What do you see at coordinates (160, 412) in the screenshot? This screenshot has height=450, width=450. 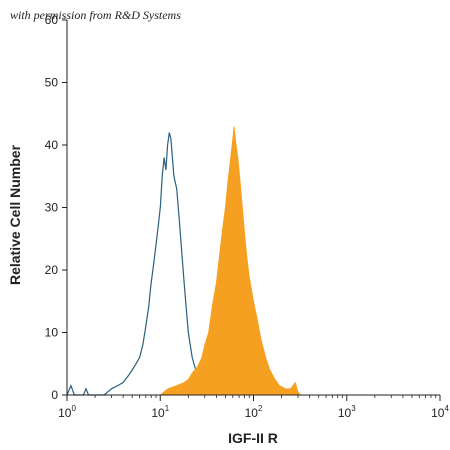 I see `x-tick-label: 10¹` at bounding box center [160, 412].